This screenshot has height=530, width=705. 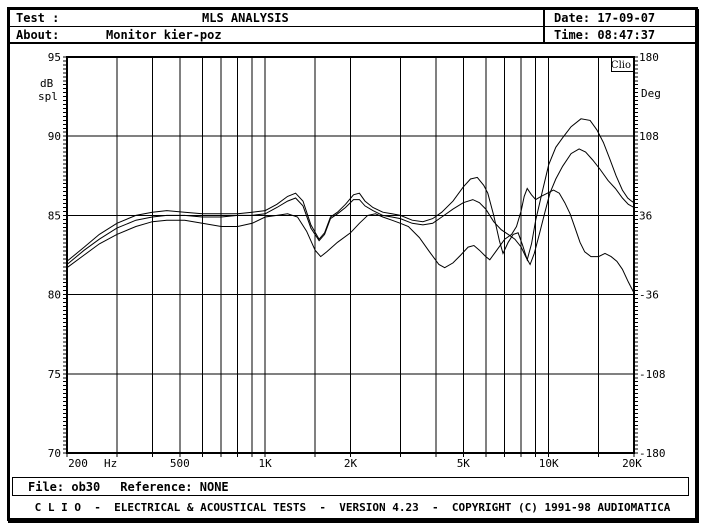 What do you see at coordinates (266, 463) in the screenshot?
I see `svg-text: 1K` at bounding box center [266, 463].